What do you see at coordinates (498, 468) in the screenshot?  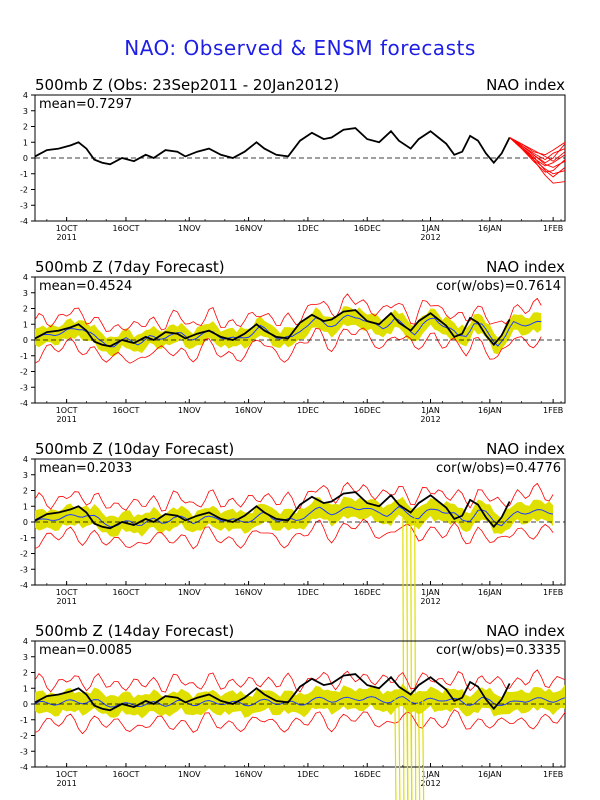 I see `correlation-label: cor(w/obs)=0.4776` at bounding box center [498, 468].